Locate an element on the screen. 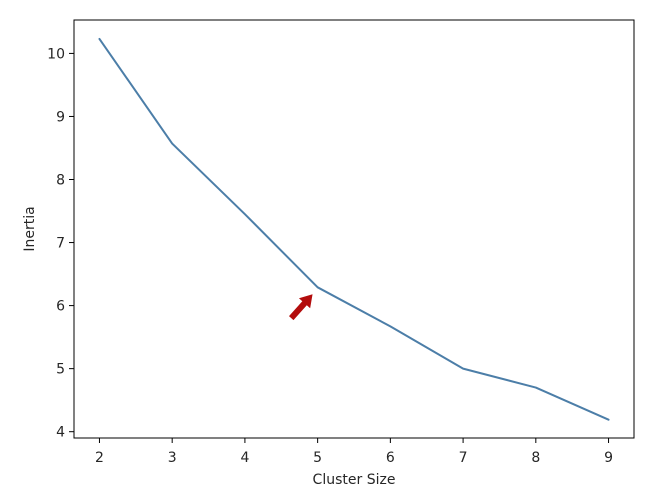 The width and height of the screenshot is (668, 492). annotation-layer is located at coordinates (301, 307).